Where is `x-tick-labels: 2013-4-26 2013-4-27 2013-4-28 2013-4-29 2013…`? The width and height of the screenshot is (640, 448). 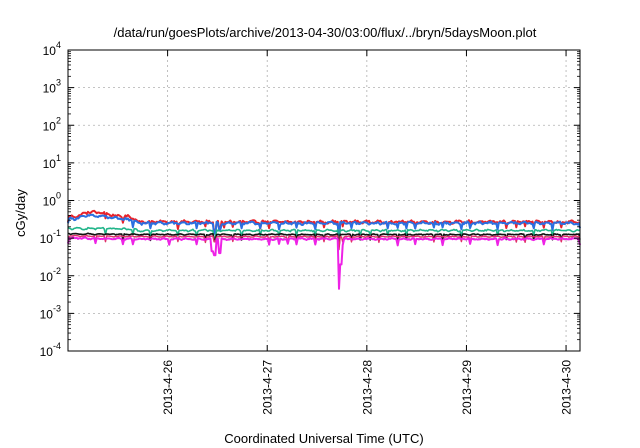
x-tick-labels: 2013-4-26 2013-4-27 2013-4-28 2013-4-29 2013… is located at coordinates (367, 387).